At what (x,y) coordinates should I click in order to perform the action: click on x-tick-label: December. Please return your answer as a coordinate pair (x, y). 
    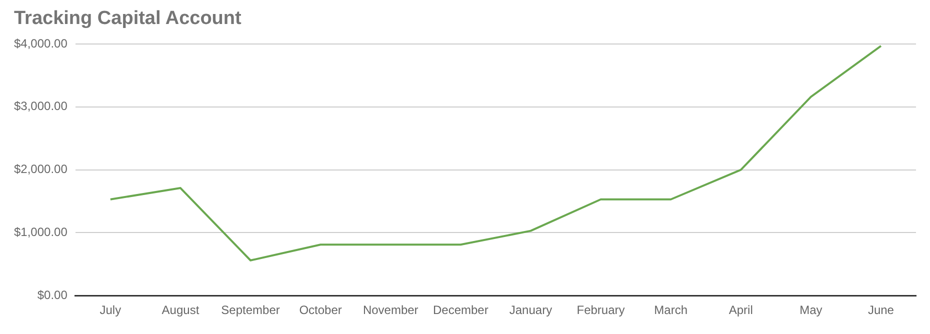
    Looking at the image, I should click on (460, 310).